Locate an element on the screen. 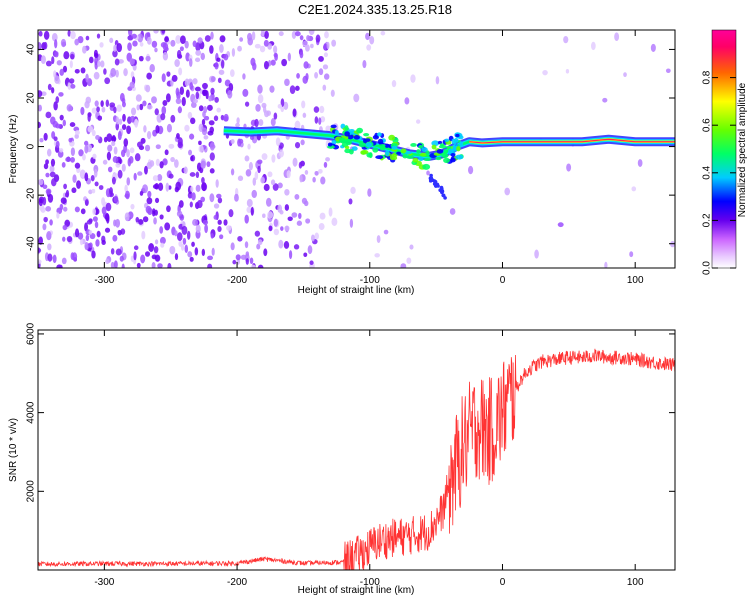  x-tick-label: -100 is located at coordinates (370, 582).